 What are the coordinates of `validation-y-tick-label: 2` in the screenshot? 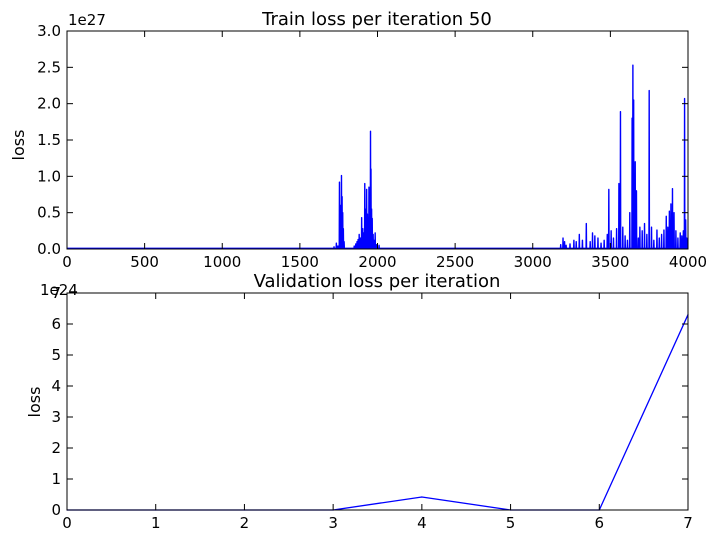 It's located at (56, 448).